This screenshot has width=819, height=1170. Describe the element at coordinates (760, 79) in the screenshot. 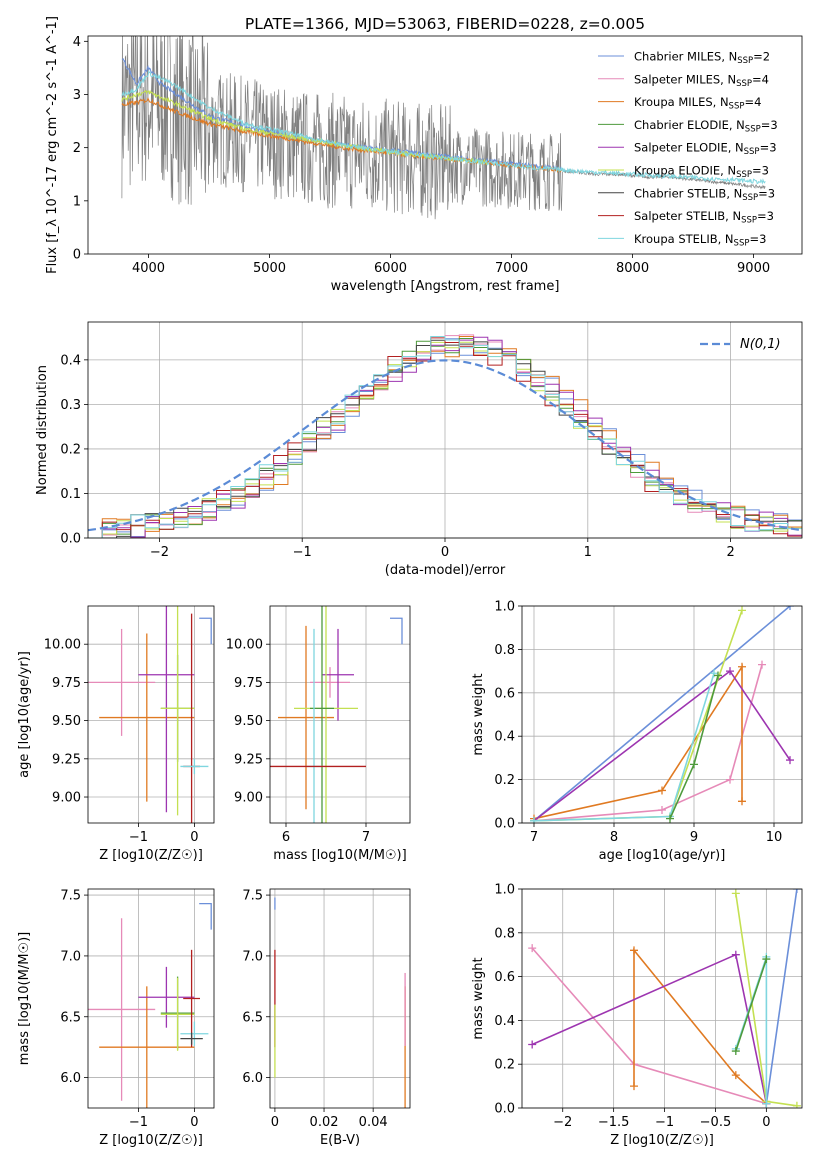

I see `legend-value: =4` at that location.